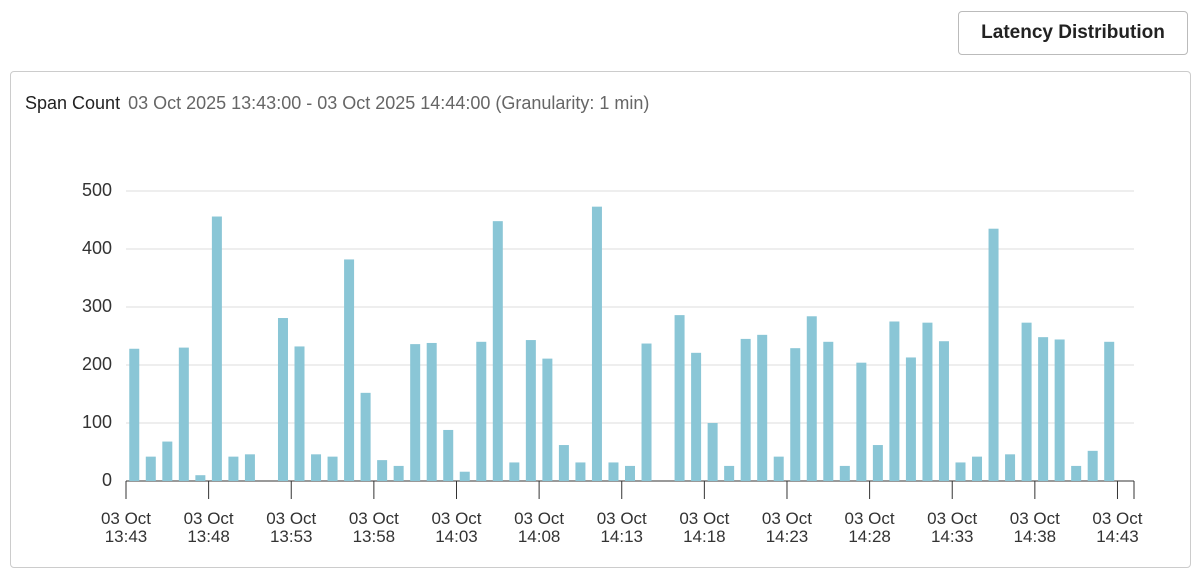  I want to click on x-tick-label: 03 Oct 14:38, so click(1034, 527).